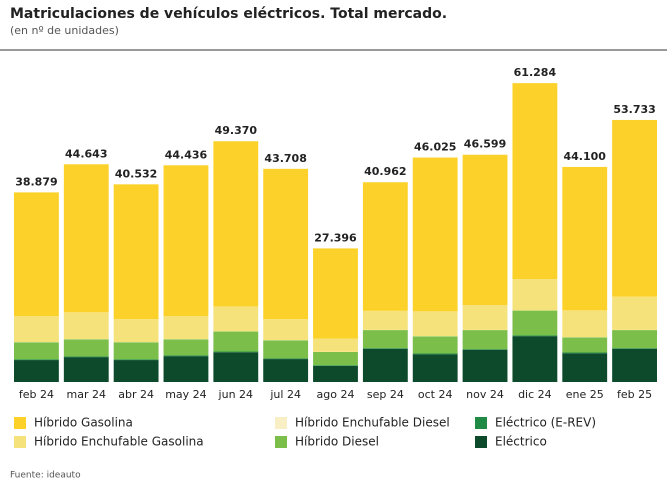  I want to click on x-tick-label: mar 24, so click(86, 394).